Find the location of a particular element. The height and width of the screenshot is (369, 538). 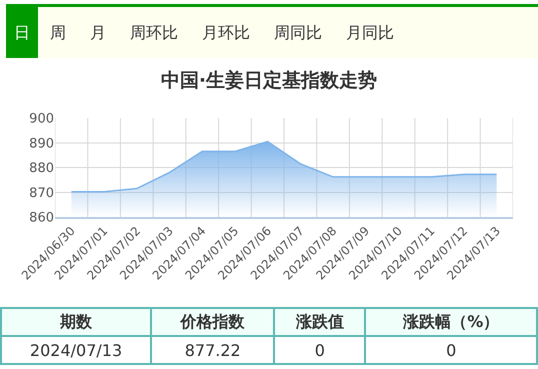

text: 周 is located at coordinates (58, 33).